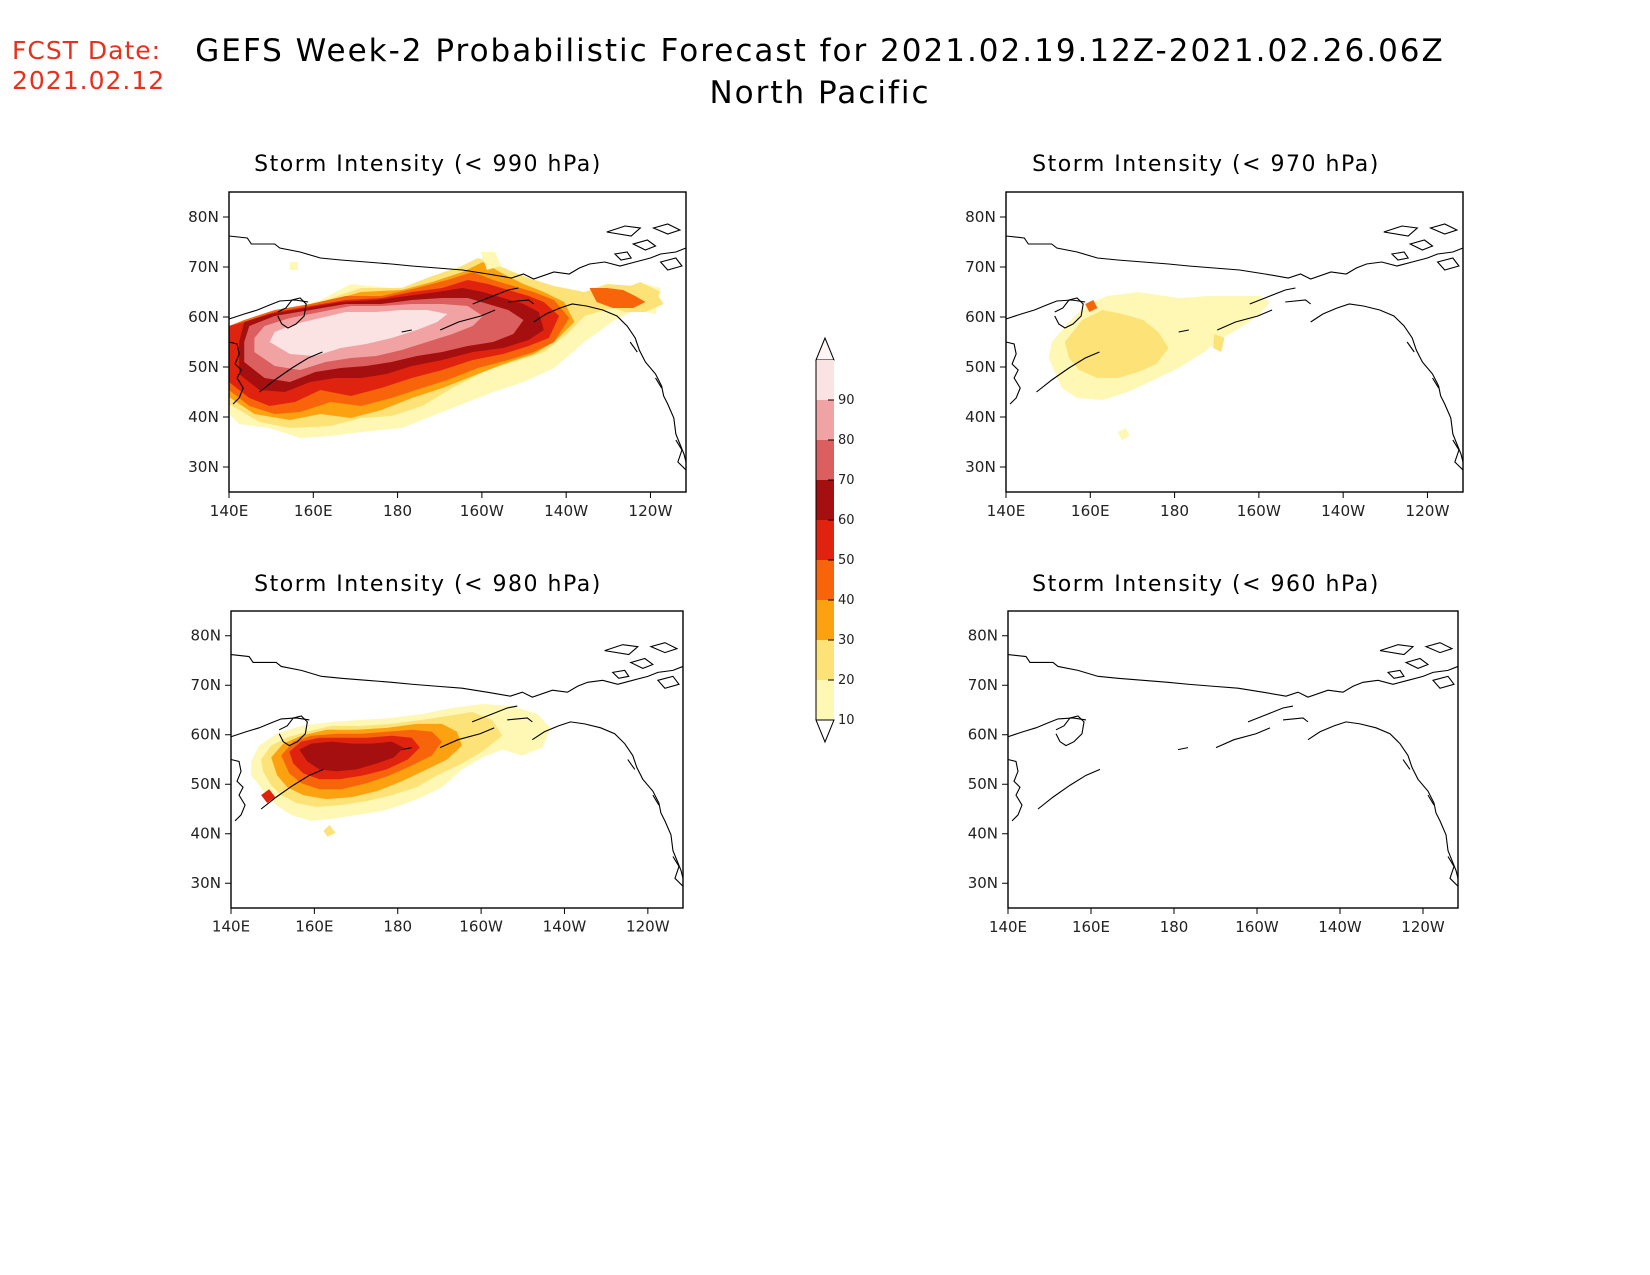 The width and height of the screenshot is (1650, 1275). I want to click on colorbar-label: 70, so click(846, 480).